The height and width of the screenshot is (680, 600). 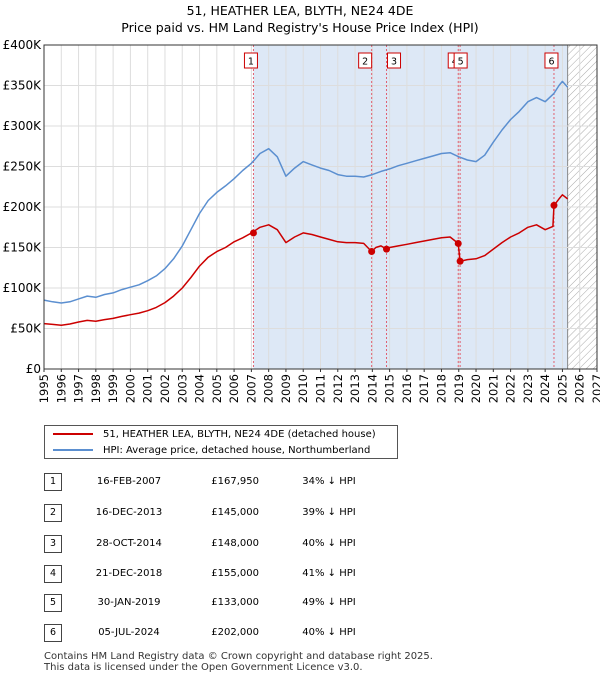 What do you see at coordinates (459, 388) in the screenshot?
I see `x-tick-label: 2019` at bounding box center [459, 388].